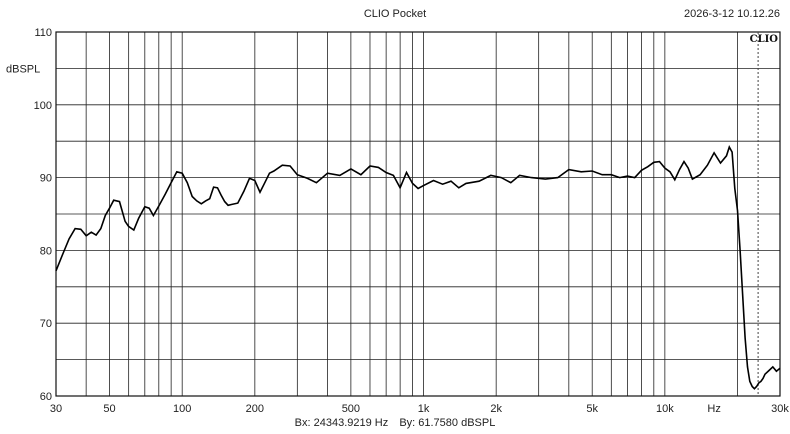 The height and width of the screenshot is (434, 790). I want to click on cursor-readout: Bx: 24343.9219 Hz By: 61.7580 dBSPL, so click(395, 423).